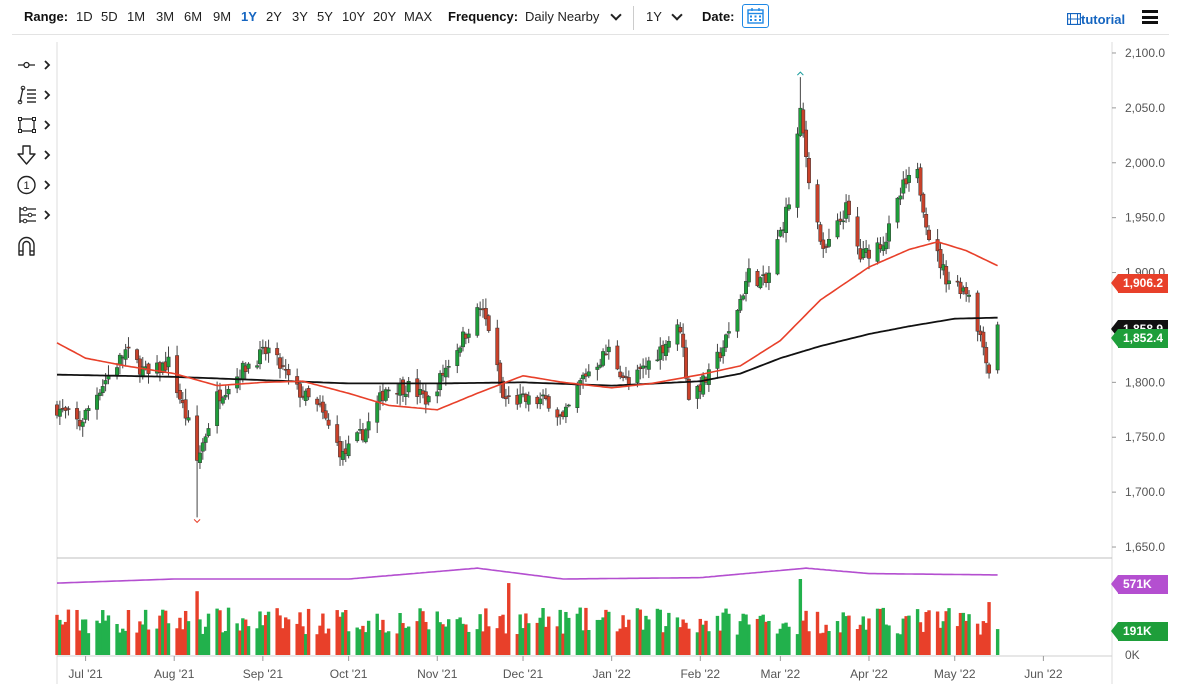 The height and width of the screenshot is (689, 1181). I want to click on range-button-2y: 2Y, so click(274, 16).